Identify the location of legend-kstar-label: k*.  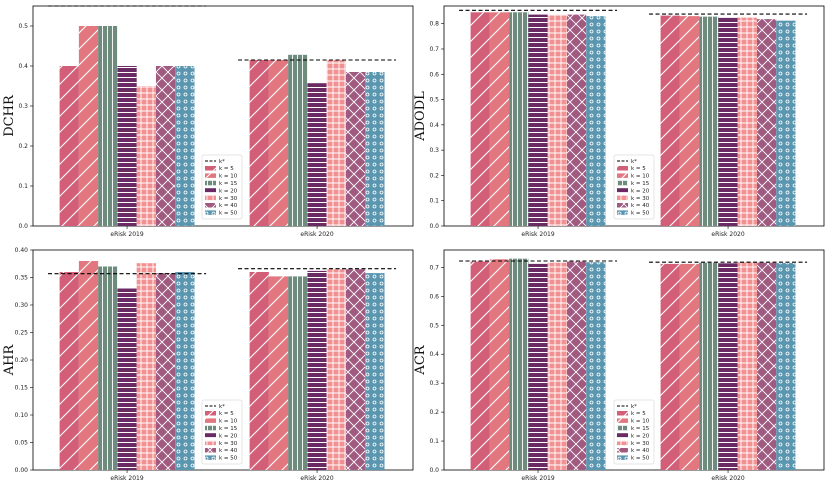
(222, 162).